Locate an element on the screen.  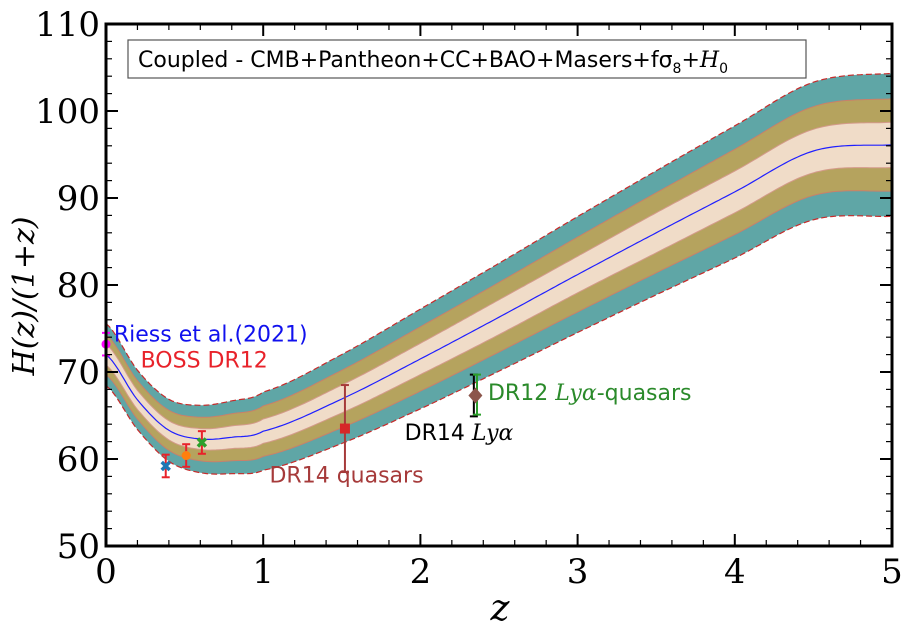
annotation-label: Riess et al.(2021) is located at coordinates (211, 335).